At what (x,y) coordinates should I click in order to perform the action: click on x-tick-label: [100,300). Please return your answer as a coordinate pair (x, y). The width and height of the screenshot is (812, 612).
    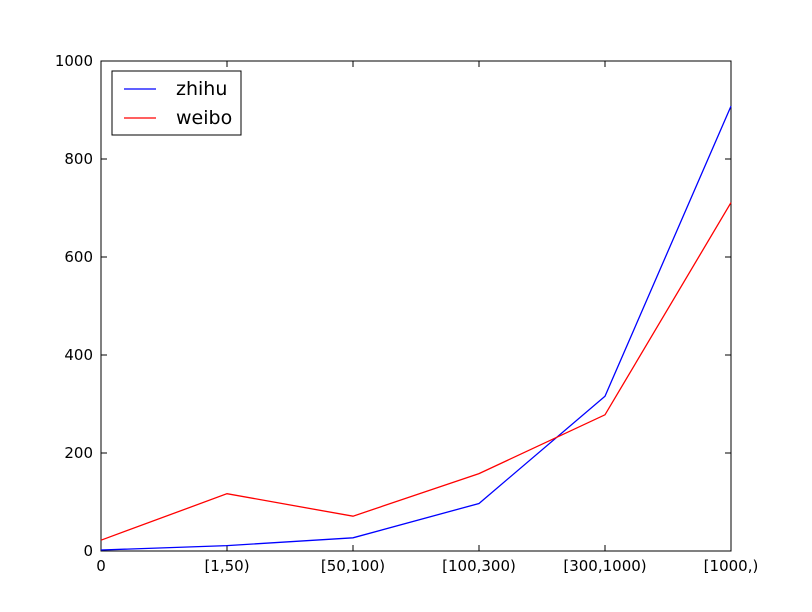
    Looking at the image, I should click on (479, 566).